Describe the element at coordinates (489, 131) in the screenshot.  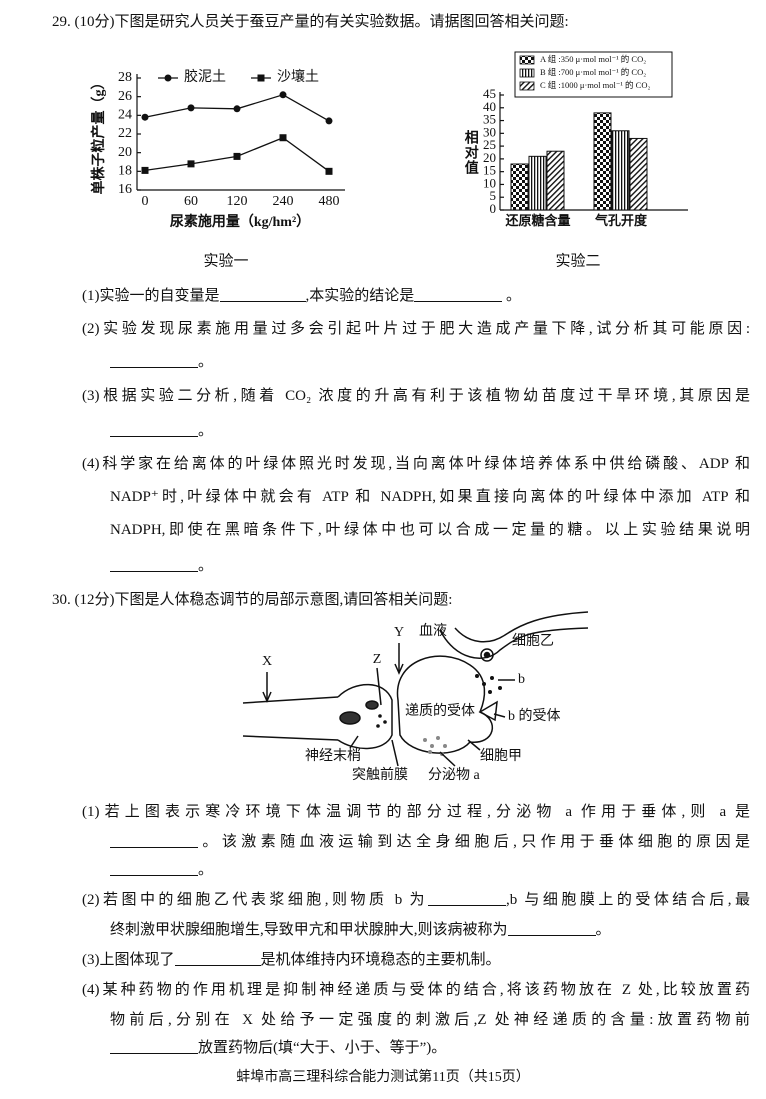
I see `y-tick-label: 30` at that location.